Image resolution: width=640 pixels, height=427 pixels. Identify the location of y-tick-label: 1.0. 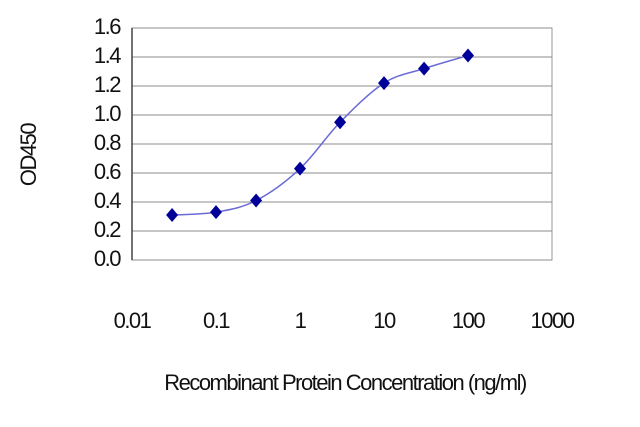
(107, 113).